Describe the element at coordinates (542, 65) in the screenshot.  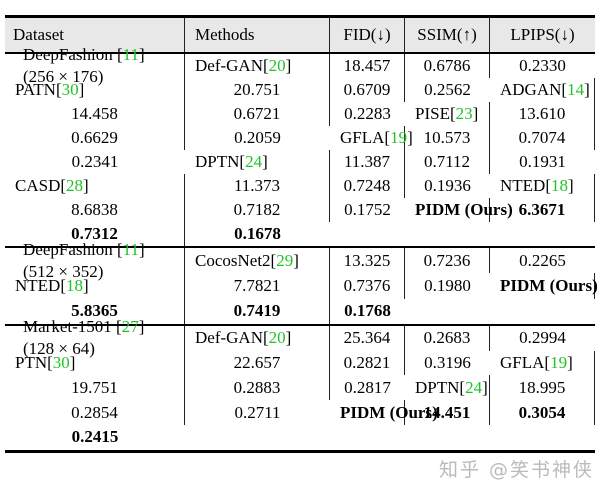
I see `lpips-value: 0.2330` at that location.